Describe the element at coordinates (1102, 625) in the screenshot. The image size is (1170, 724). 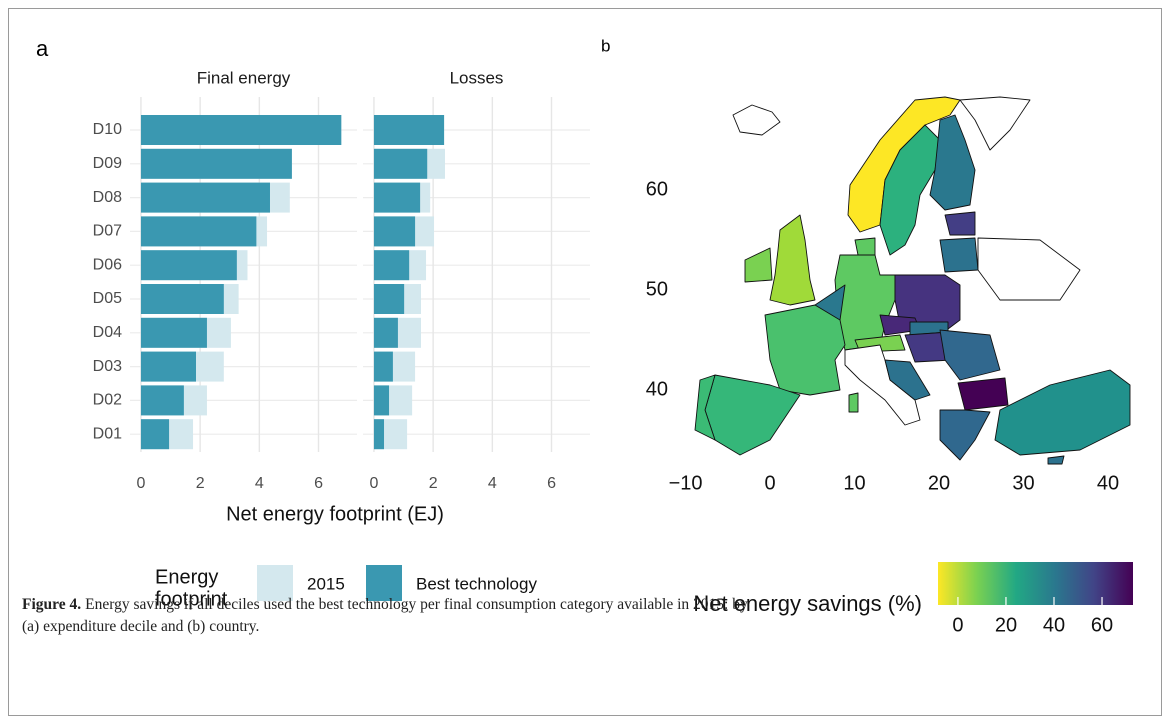
I see `colorbar-tick-label: 60` at that location.